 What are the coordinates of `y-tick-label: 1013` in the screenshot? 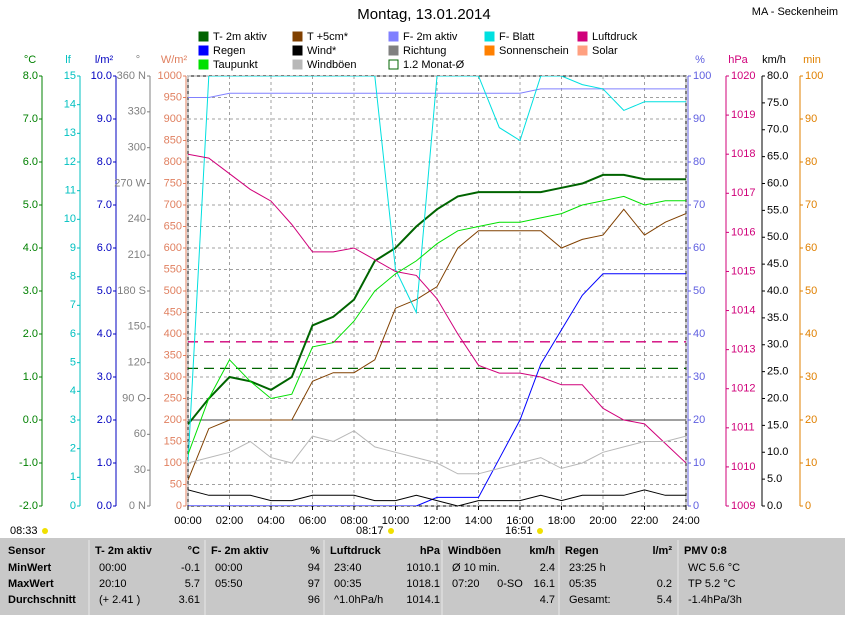 It's located at (743, 350).